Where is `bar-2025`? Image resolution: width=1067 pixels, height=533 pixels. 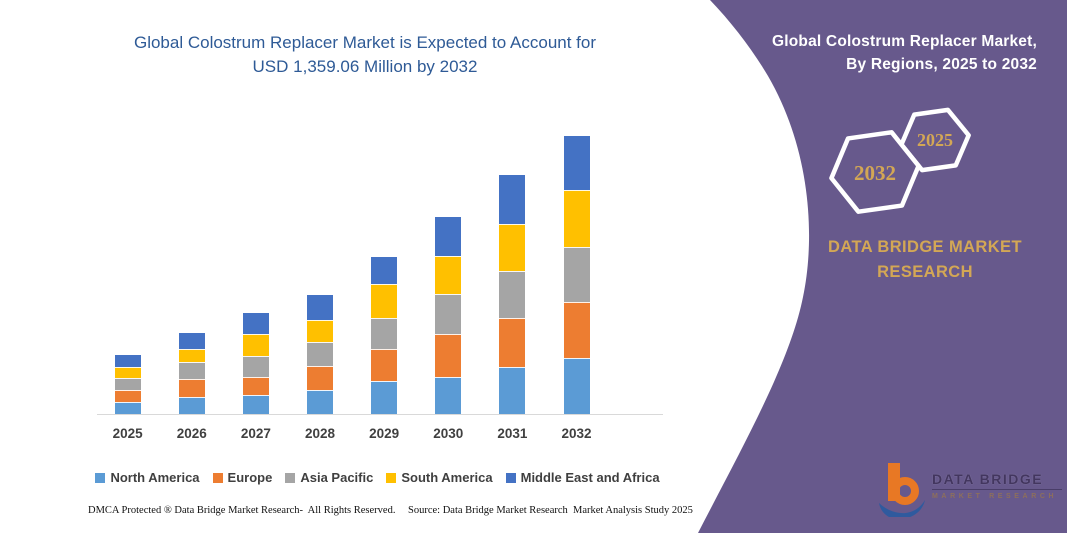 bar-2025 is located at coordinates (127, 384).